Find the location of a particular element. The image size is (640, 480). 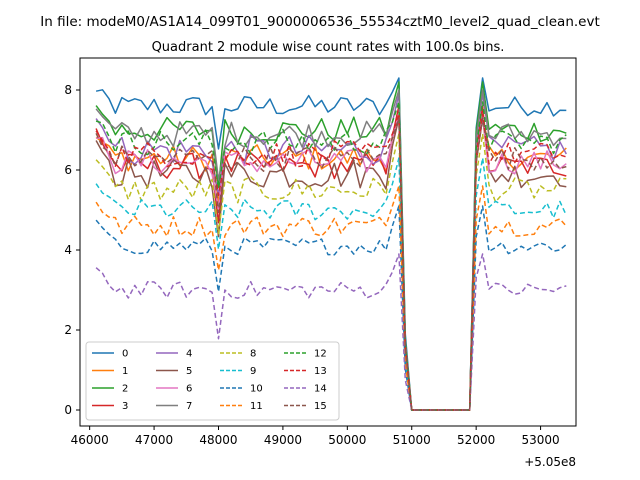

x-tick-label: 51000 is located at coordinates (412, 440).